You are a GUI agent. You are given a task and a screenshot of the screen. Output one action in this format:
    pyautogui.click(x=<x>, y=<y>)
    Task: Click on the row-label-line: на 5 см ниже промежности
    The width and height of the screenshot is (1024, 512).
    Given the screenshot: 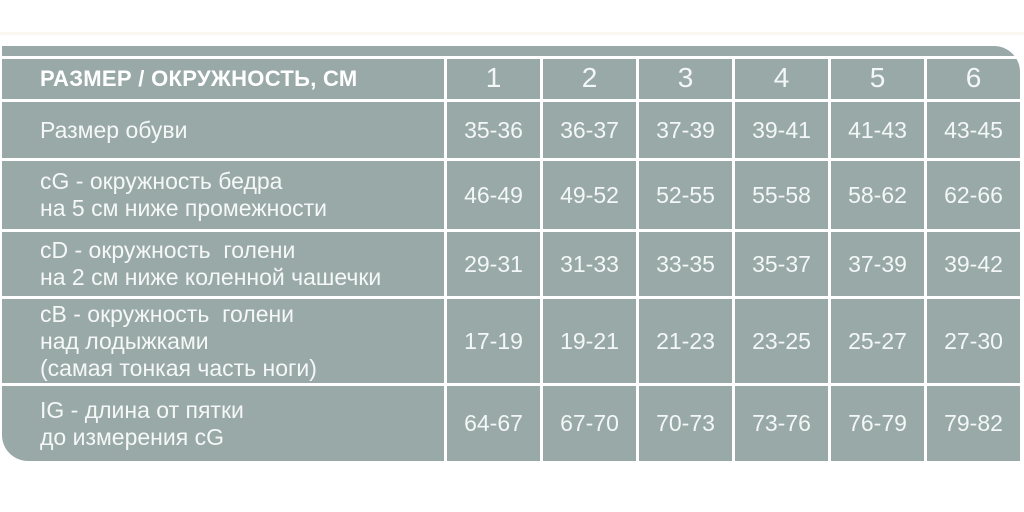 What is the action you would take?
    pyautogui.click(x=184, y=208)
    